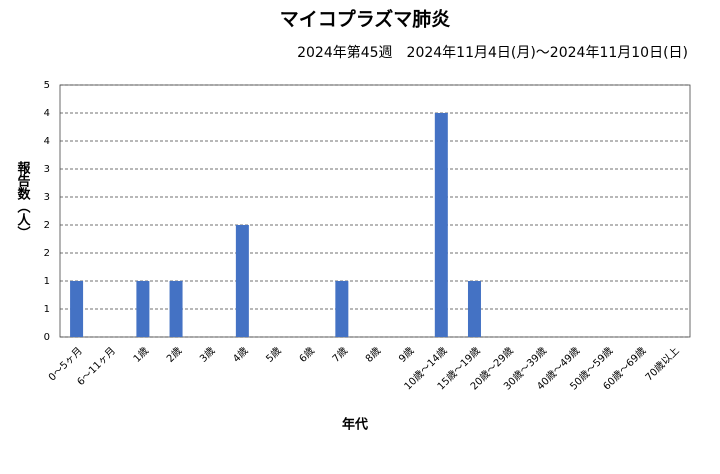 The height and width of the screenshot is (474, 720). What do you see at coordinates (174, 355) in the screenshot?
I see `x-tick-label: 2歳` at bounding box center [174, 355].